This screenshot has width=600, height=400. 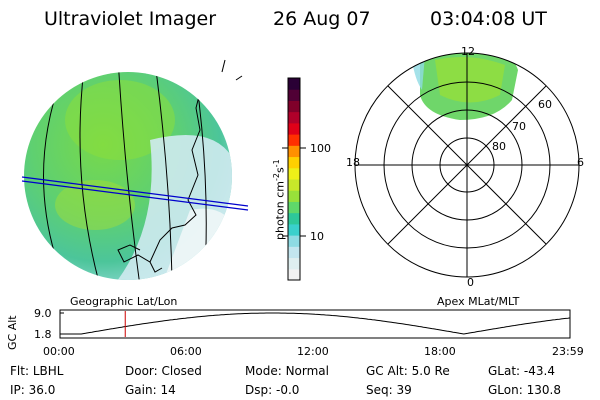 What do you see at coordinates (280, 210) in the screenshot?
I see `unit-main: photon cm` at bounding box center [280, 210].